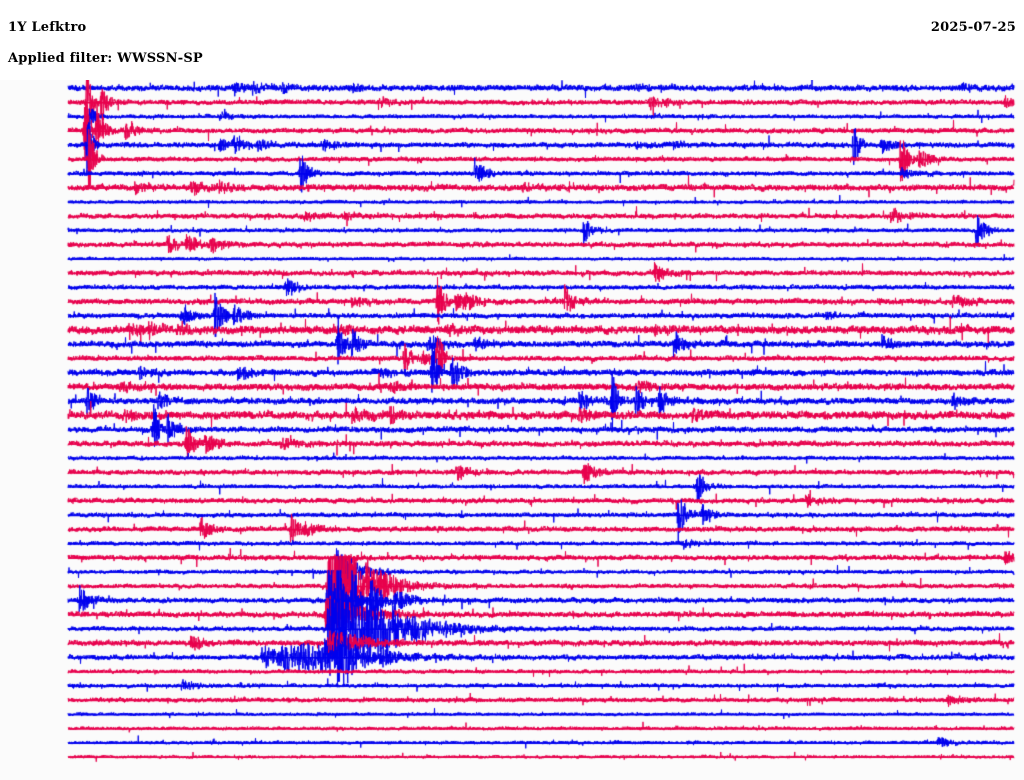 This screenshot has width=1024, height=780. I want to click on filter-label: Applied filter: WWSSN-SP, so click(105, 58).